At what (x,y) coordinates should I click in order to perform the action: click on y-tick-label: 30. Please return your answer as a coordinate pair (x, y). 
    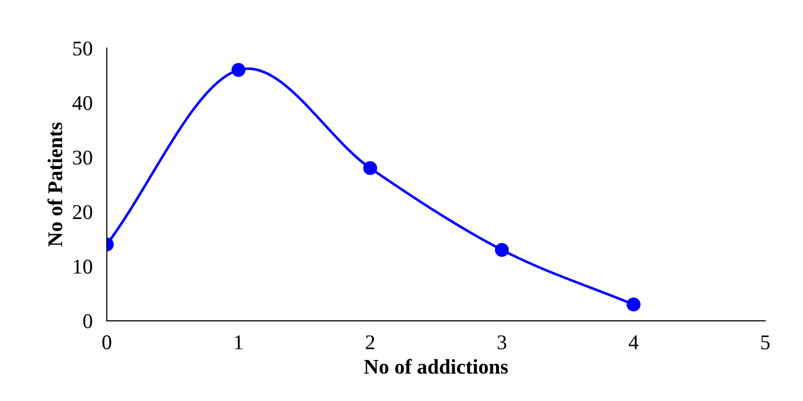
    Looking at the image, I should click on (82, 157).